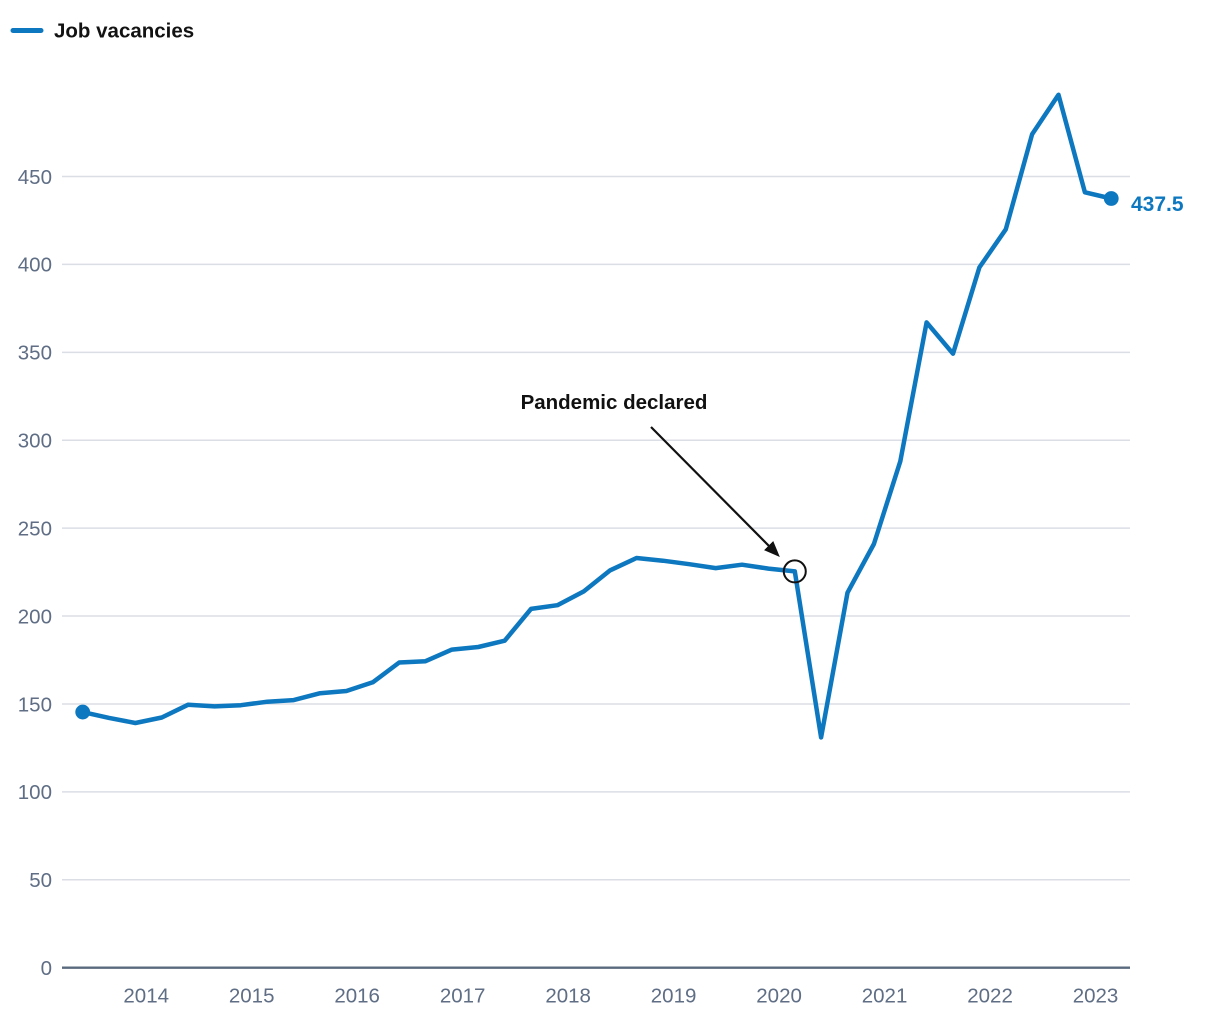  What do you see at coordinates (35, 177) in the screenshot?
I see `y-tick-label: 450` at bounding box center [35, 177].